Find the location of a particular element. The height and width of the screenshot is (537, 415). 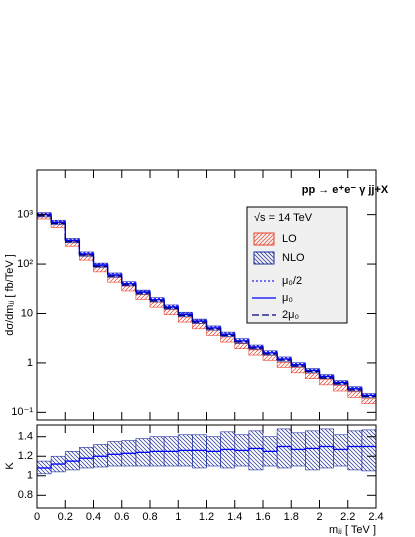

legend-label: NLO is located at coordinates (293, 258).